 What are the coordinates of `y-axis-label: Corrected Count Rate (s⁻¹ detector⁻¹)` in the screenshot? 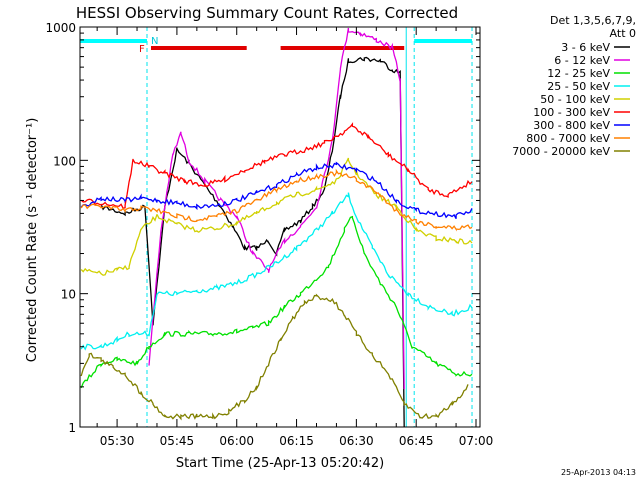 It's located at (32, 240).